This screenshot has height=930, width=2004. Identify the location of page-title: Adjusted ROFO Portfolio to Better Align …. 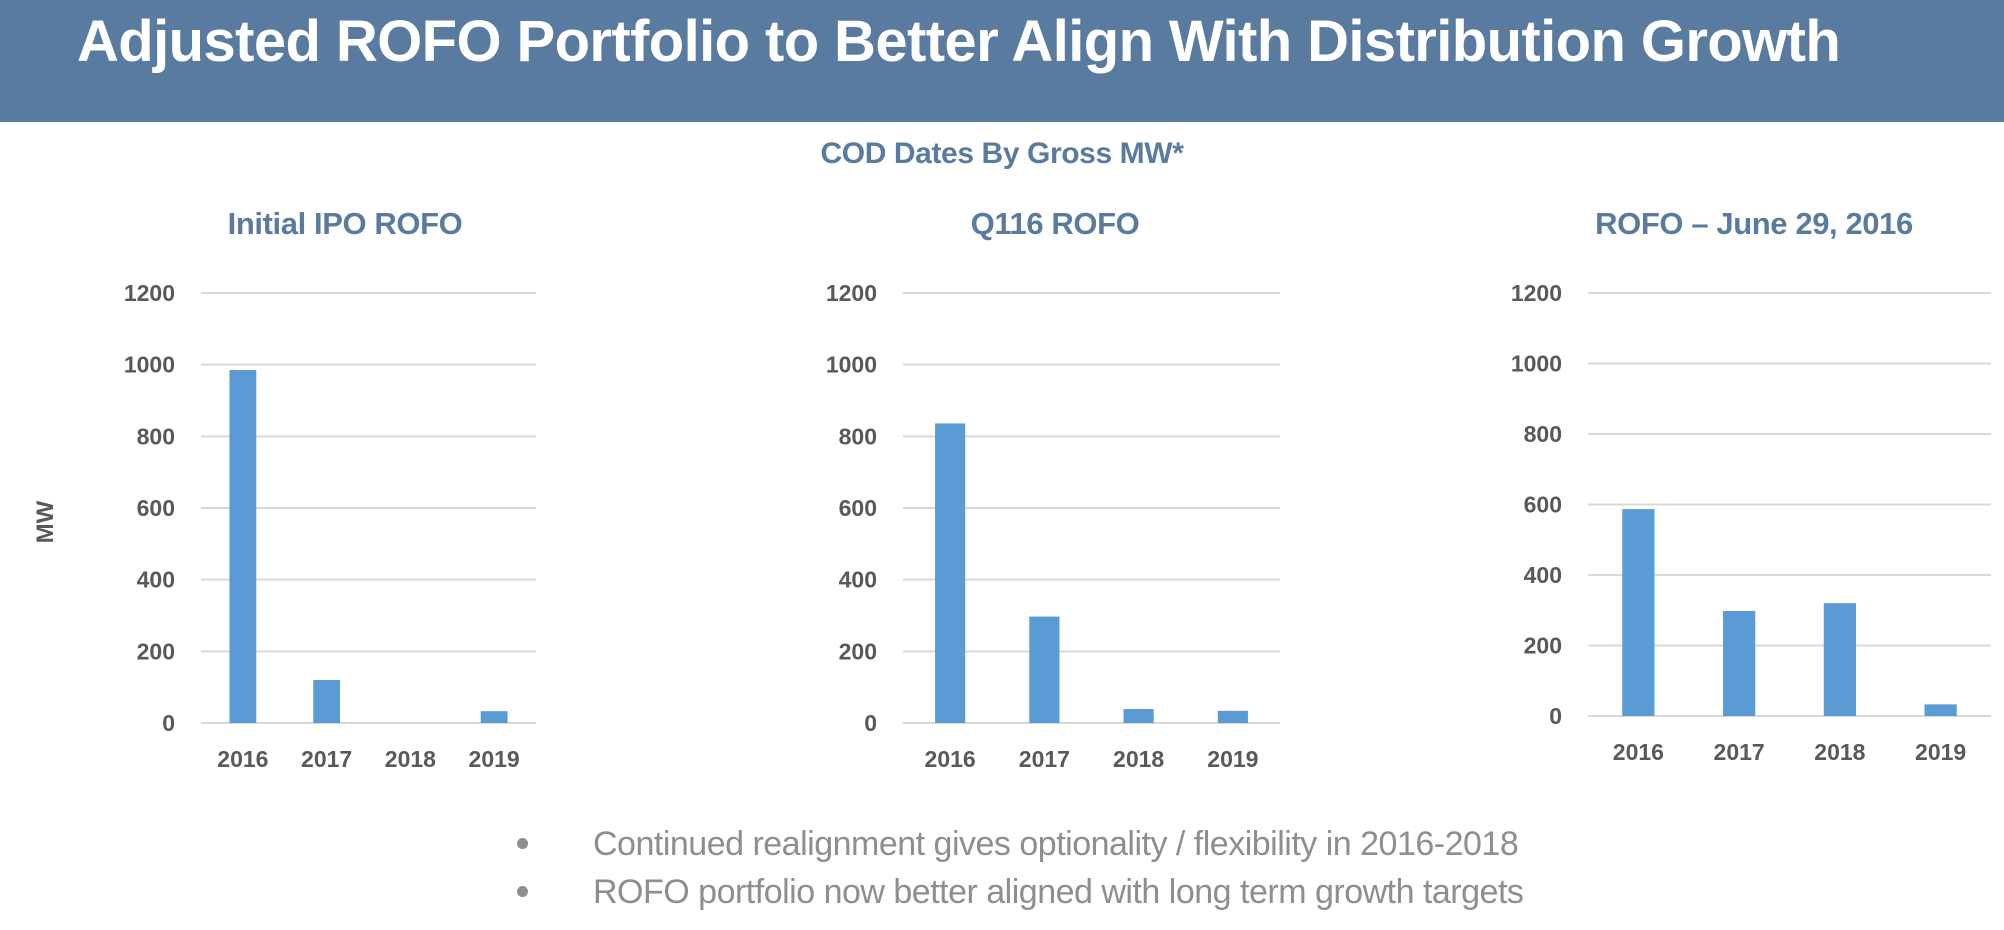
(959, 41).